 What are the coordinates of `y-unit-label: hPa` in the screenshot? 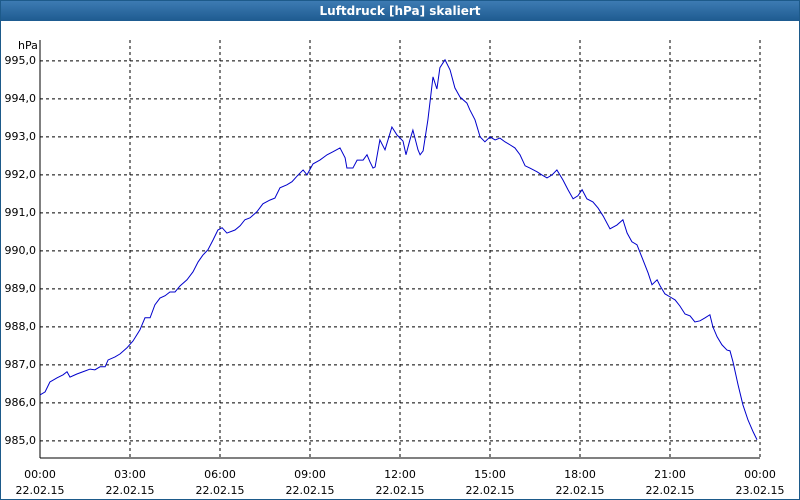 It's located at (28, 45).